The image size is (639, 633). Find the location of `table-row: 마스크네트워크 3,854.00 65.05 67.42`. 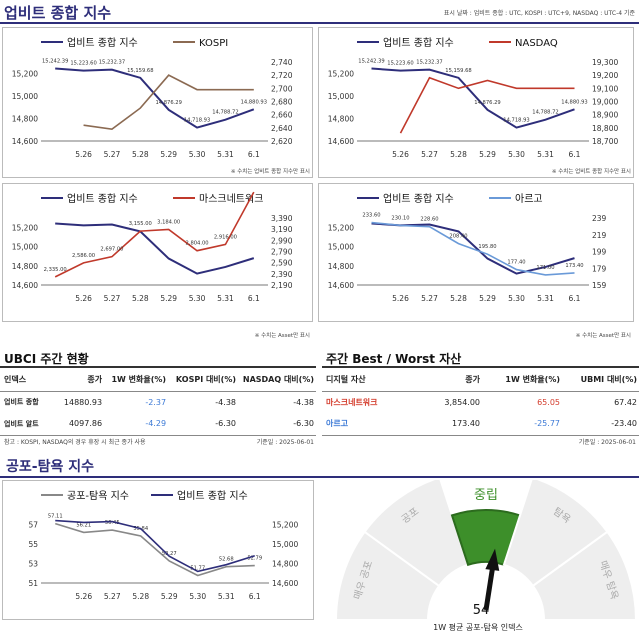

table-row: 마스크네트워크 3,854.00 65.05 67.42 is located at coordinates (480, 402).